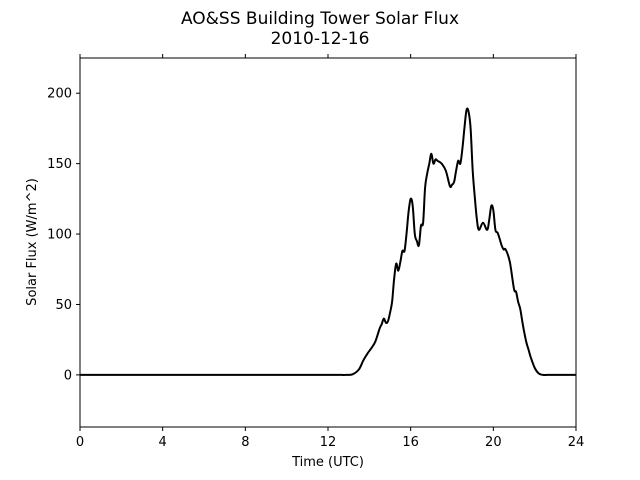  What do you see at coordinates (320, 19) in the screenshot?
I see `chart-title: AO&SS Building Tower Solar Flux` at bounding box center [320, 19].